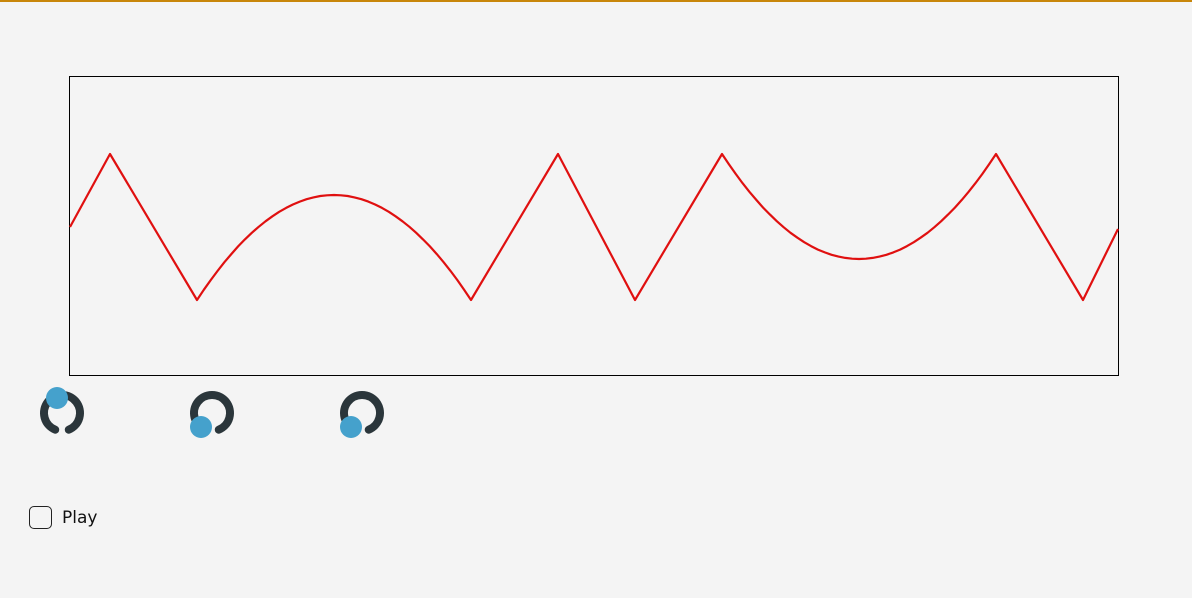 This screenshot has height=598, width=1192. I want to click on knob-2-svg, so click(212, 414).